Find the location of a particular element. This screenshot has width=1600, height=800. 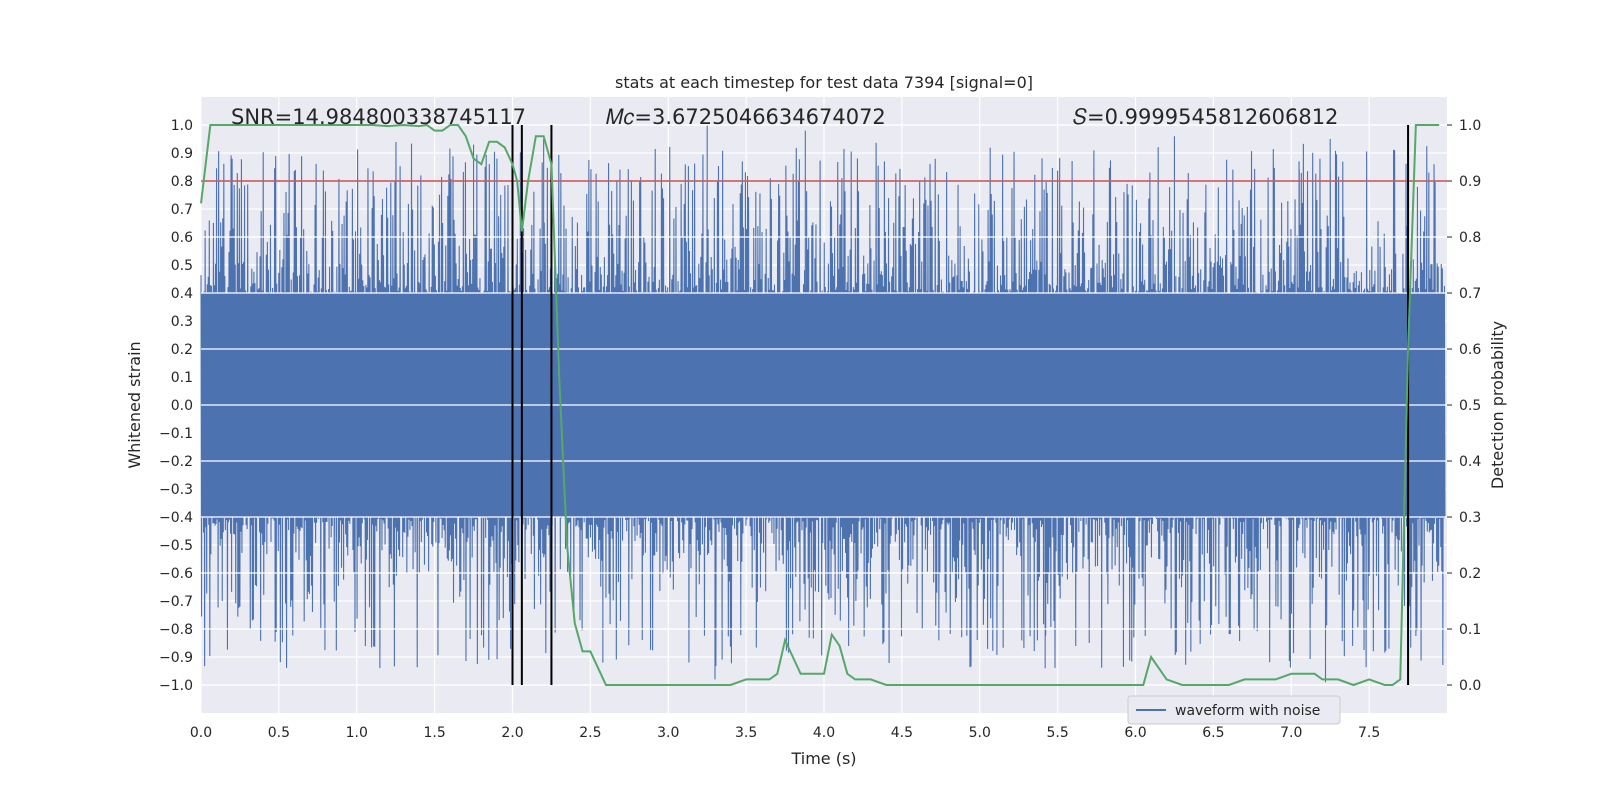

y-left-tick-label: 0.9 is located at coordinates (182, 154).